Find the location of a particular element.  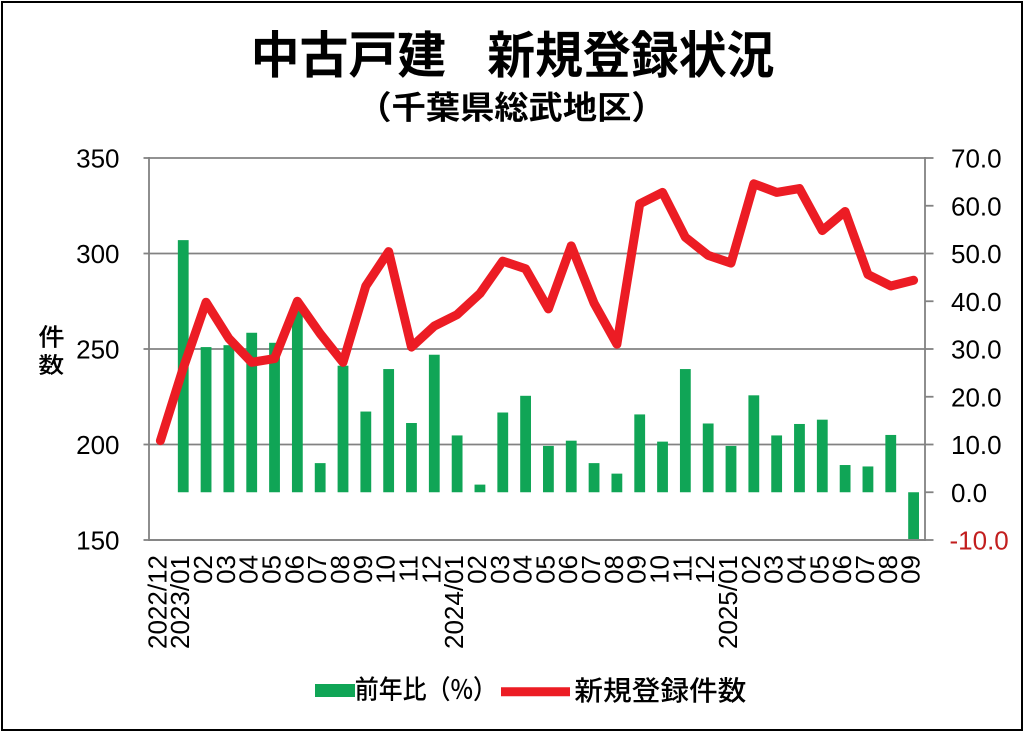

svg-text: 2022/12 is located at coordinates (157, 602).